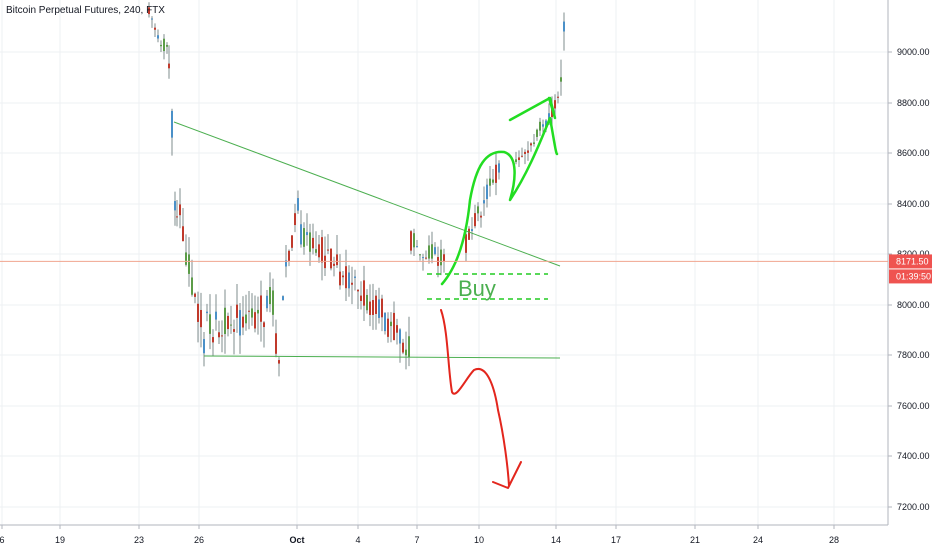 This screenshot has width=932, height=550. I want to click on red-bearish-arrow, so click(481, 399).